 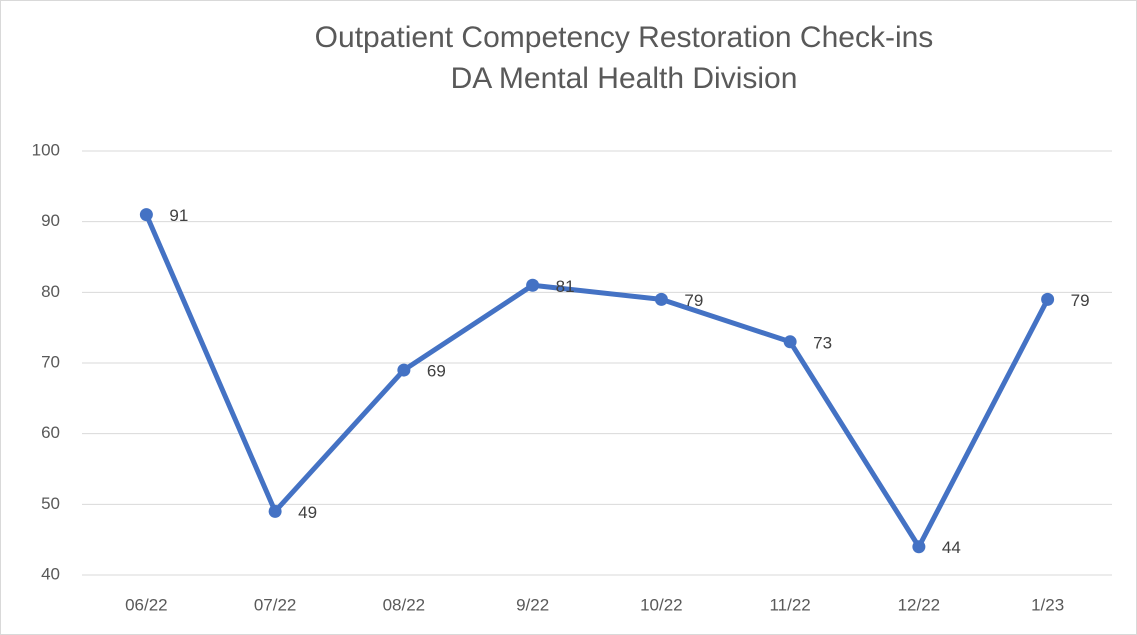 I want to click on data-label: 73, so click(x=822, y=342).